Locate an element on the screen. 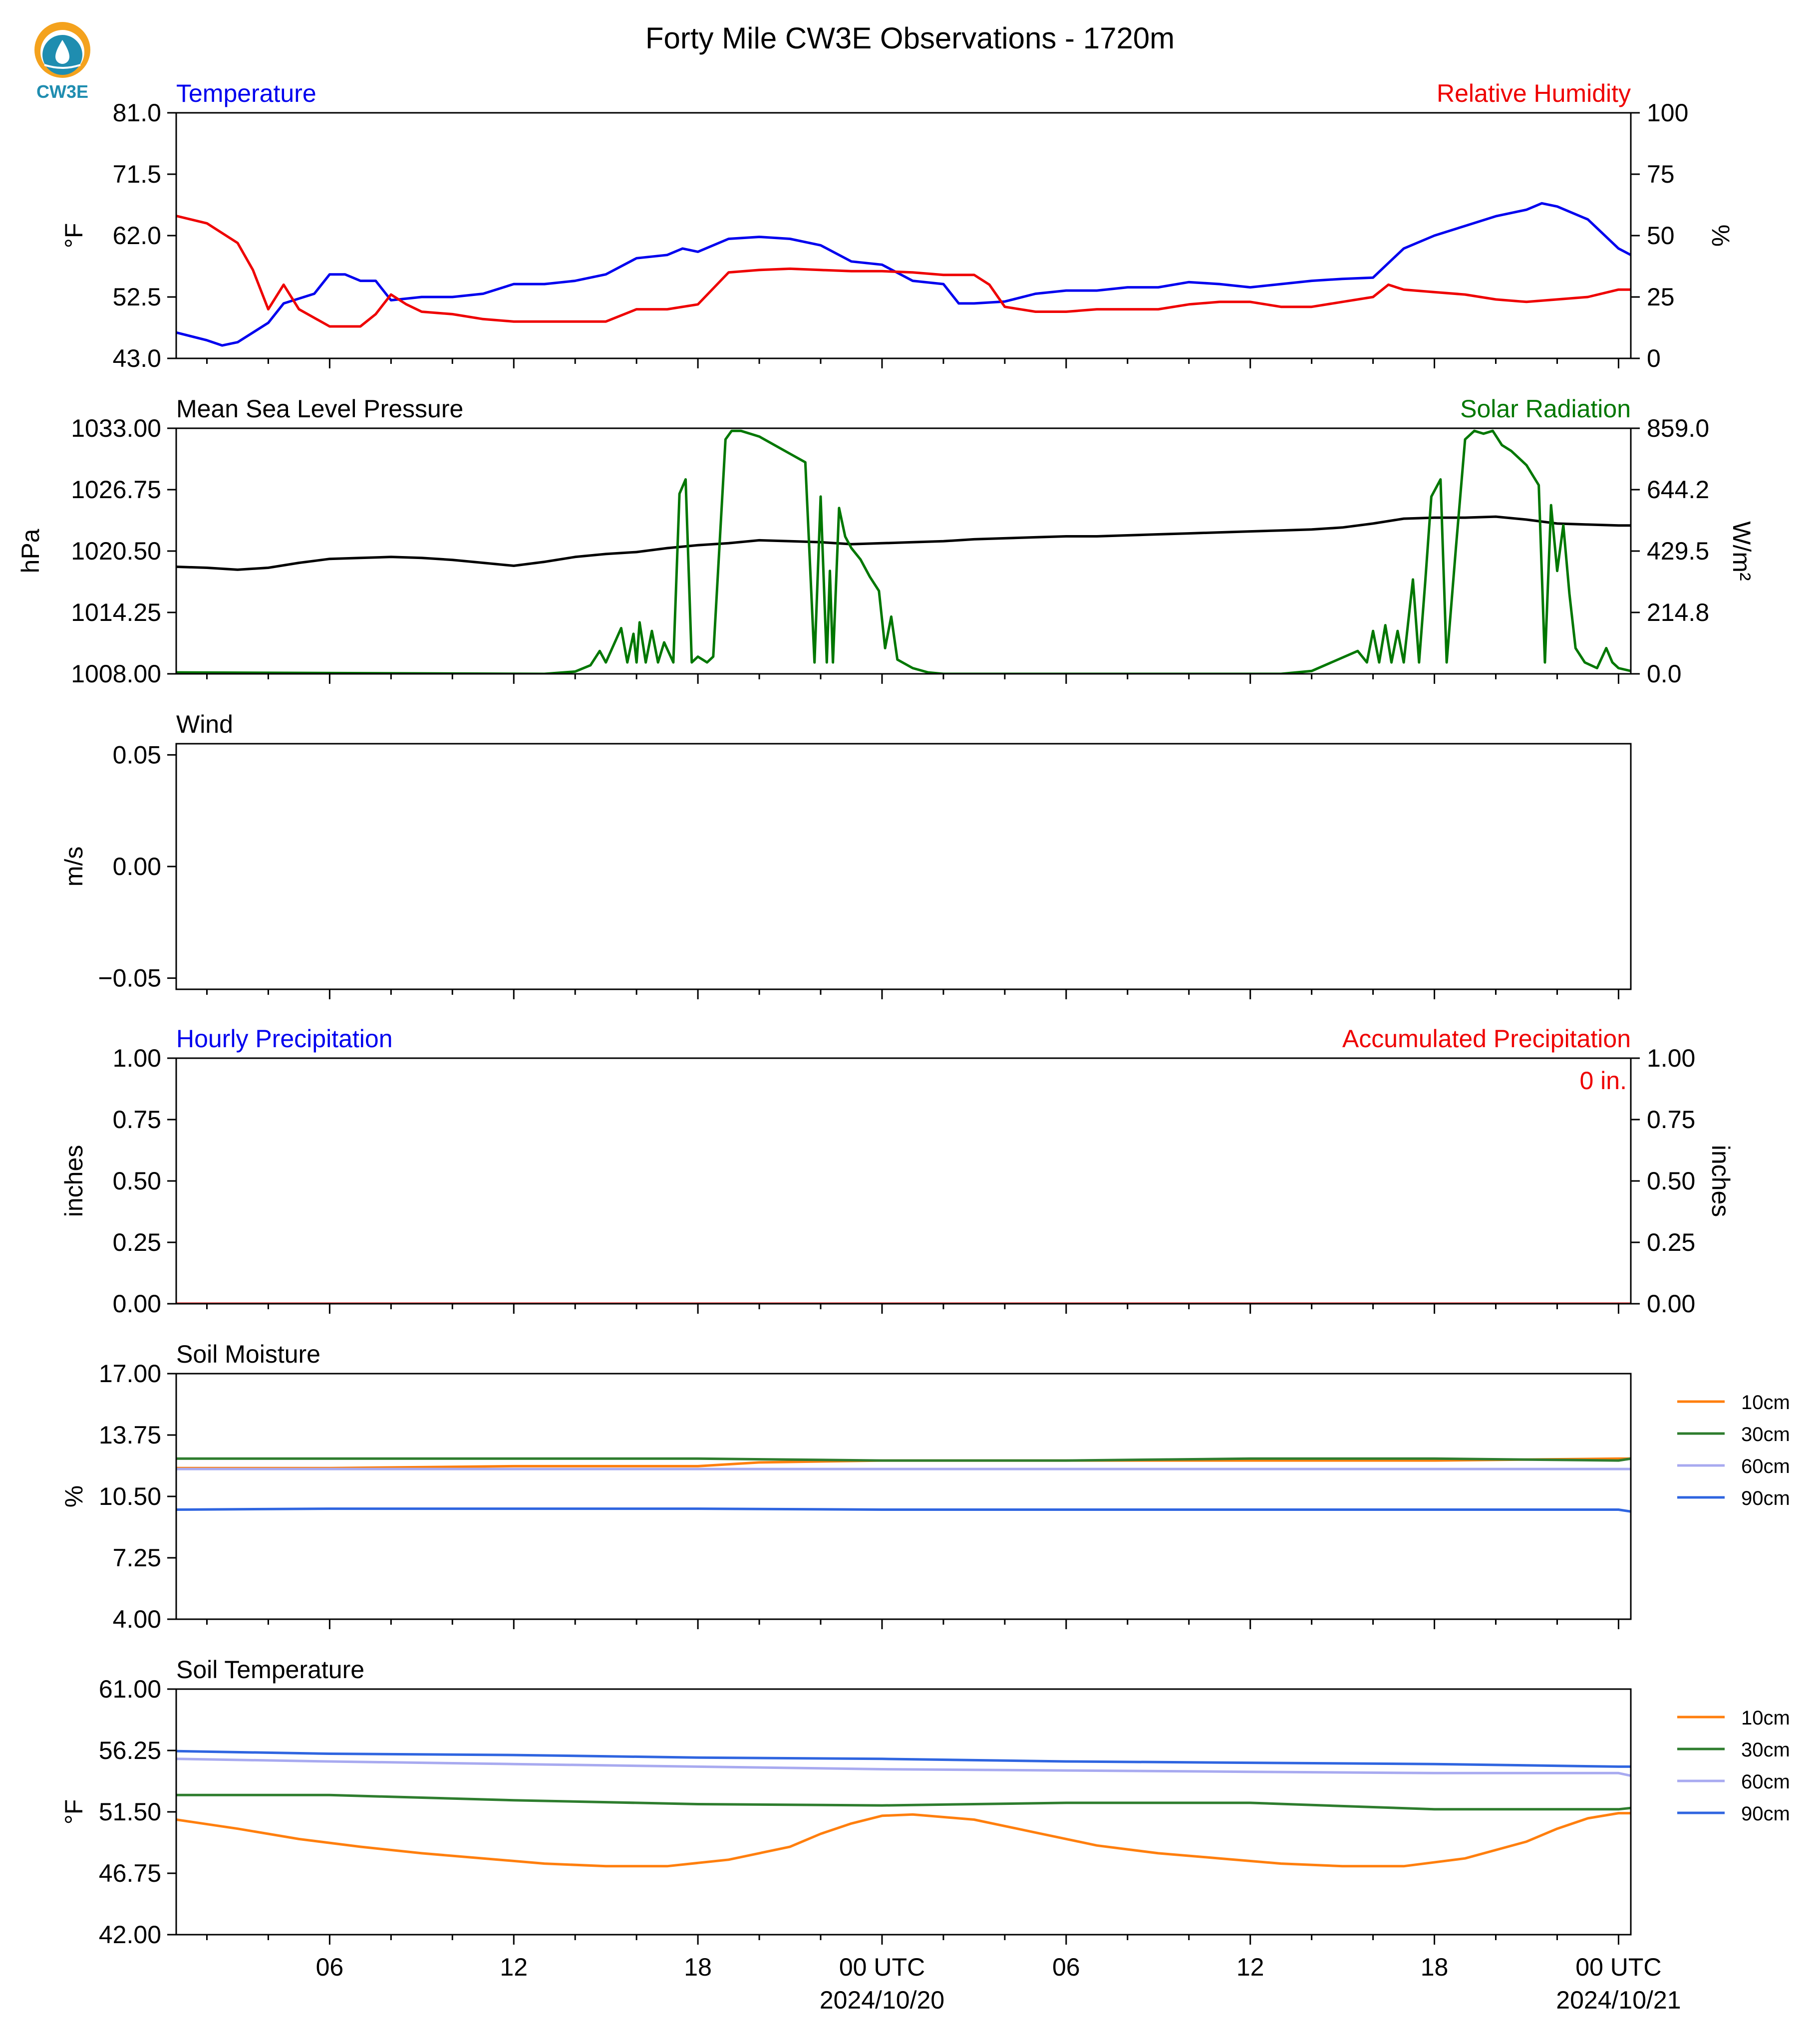 Image resolution: width=1820 pixels, height=2028 pixels. y-tick-label-right: 0.00 is located at coordinates (1671, 1304).